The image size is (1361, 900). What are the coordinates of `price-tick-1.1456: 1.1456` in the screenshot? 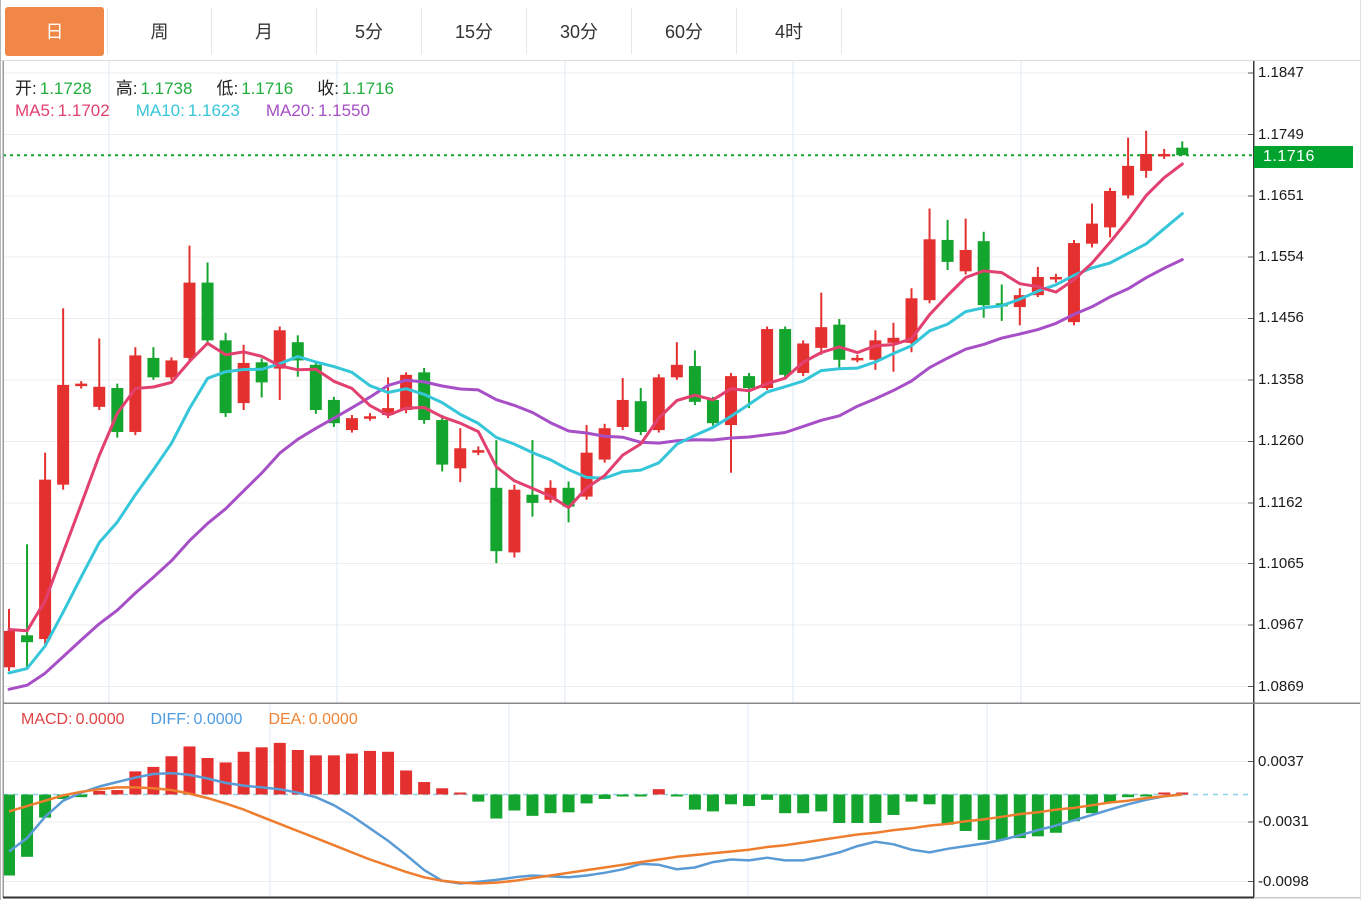 It's located at (1281, 318).